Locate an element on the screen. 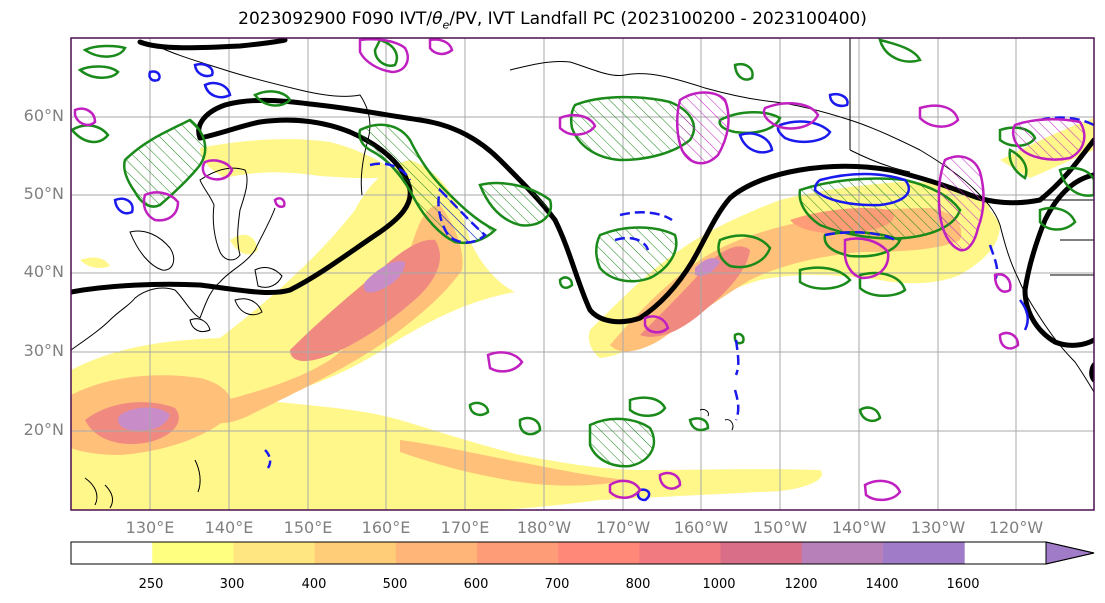  lon-label-150w: 150°W is located at coordinates (780, 527).